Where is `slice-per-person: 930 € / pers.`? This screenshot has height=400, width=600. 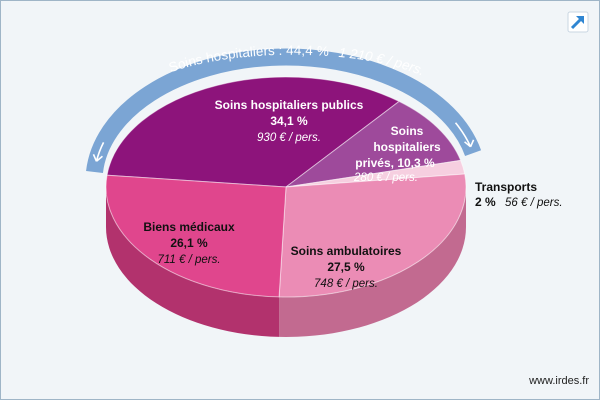 slice-per-person: 930 € / pers. is located at coordinates (289, 138).